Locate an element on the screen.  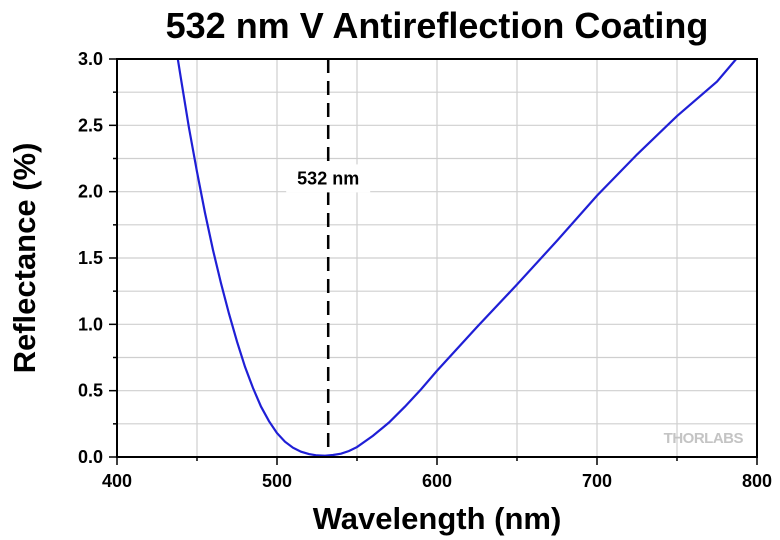
y-tick-labels: 0.0 0.5 1.0 1.5 2.0 2.5 3.0 is located at coordinates (90, 258).